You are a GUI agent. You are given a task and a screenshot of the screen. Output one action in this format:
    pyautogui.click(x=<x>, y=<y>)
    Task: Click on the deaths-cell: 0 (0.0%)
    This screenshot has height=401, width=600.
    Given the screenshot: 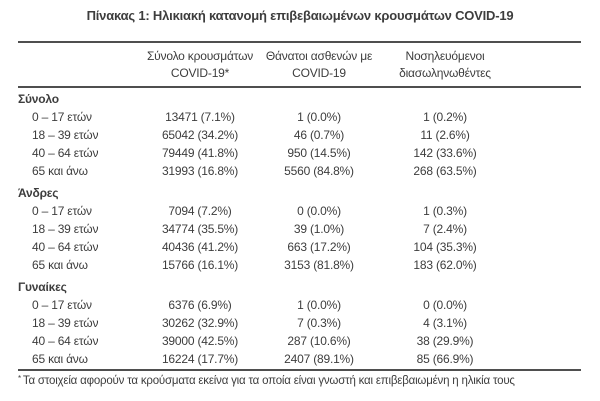 What is the action you would take?
    pyautogui.click(x=319, y=211)
    